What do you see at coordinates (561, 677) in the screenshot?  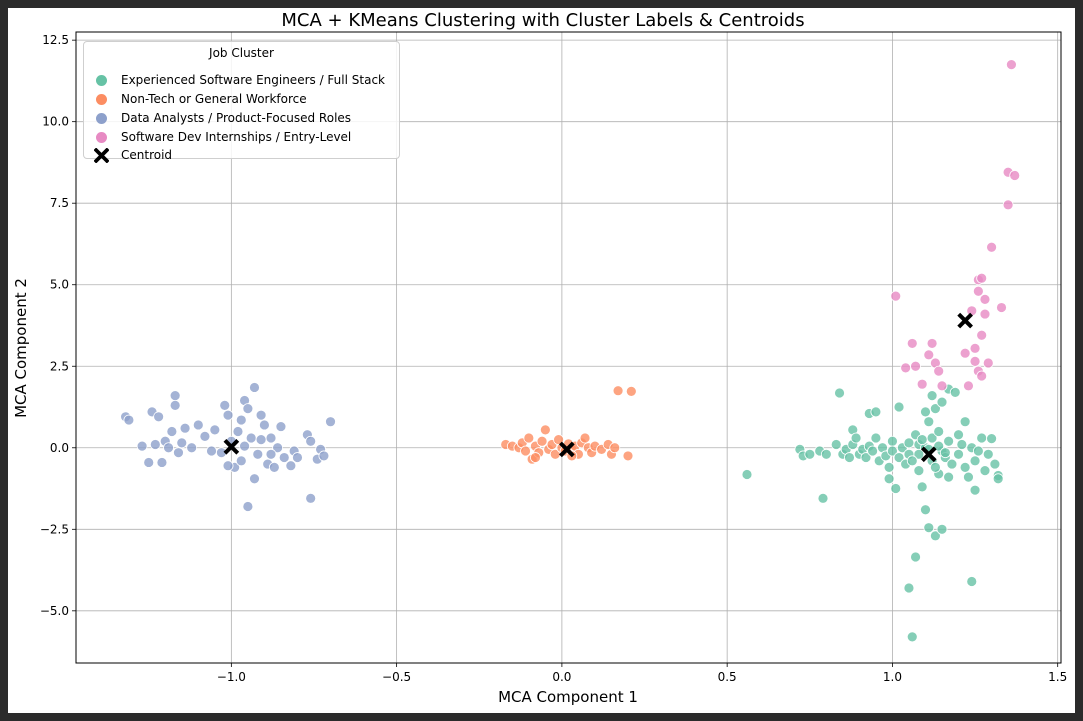 I see `x-tick-label: 0.0` at bounding box center [561, 677].